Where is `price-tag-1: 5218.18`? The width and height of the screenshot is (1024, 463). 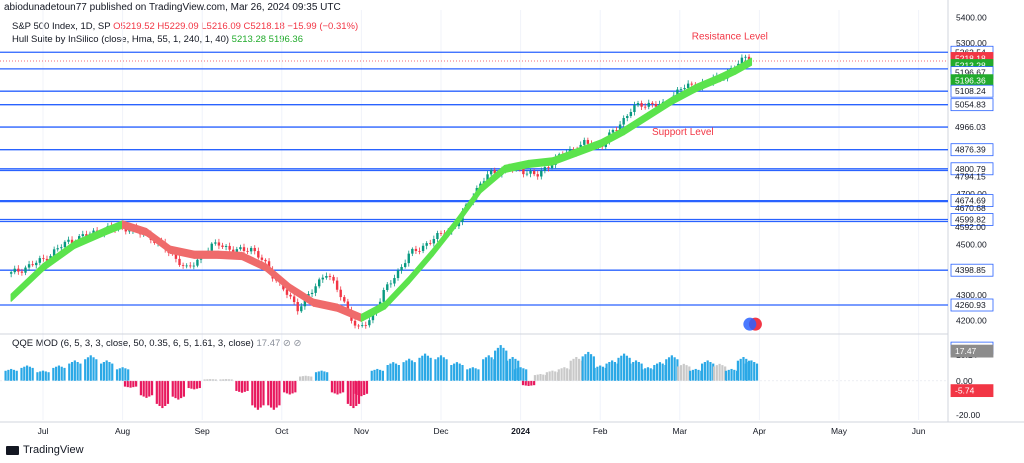
price-tag-1: 5218.18 is located at coordinates (970, 58).